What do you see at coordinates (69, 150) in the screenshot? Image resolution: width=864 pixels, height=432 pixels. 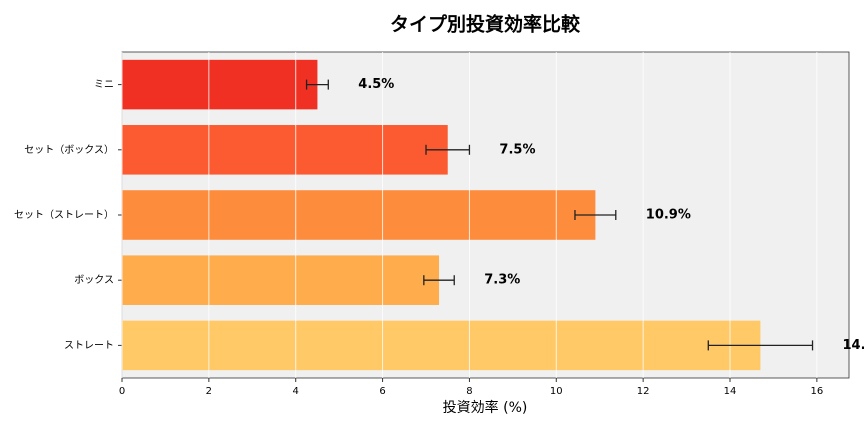 I see `y-tick-label: セット（ボックス）` at bounding box center [69, 150].